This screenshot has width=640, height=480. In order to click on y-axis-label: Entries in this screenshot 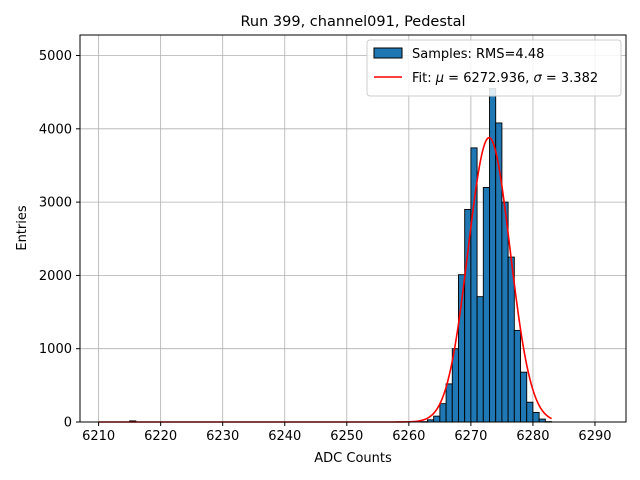, I will do `click(22, 228)`.